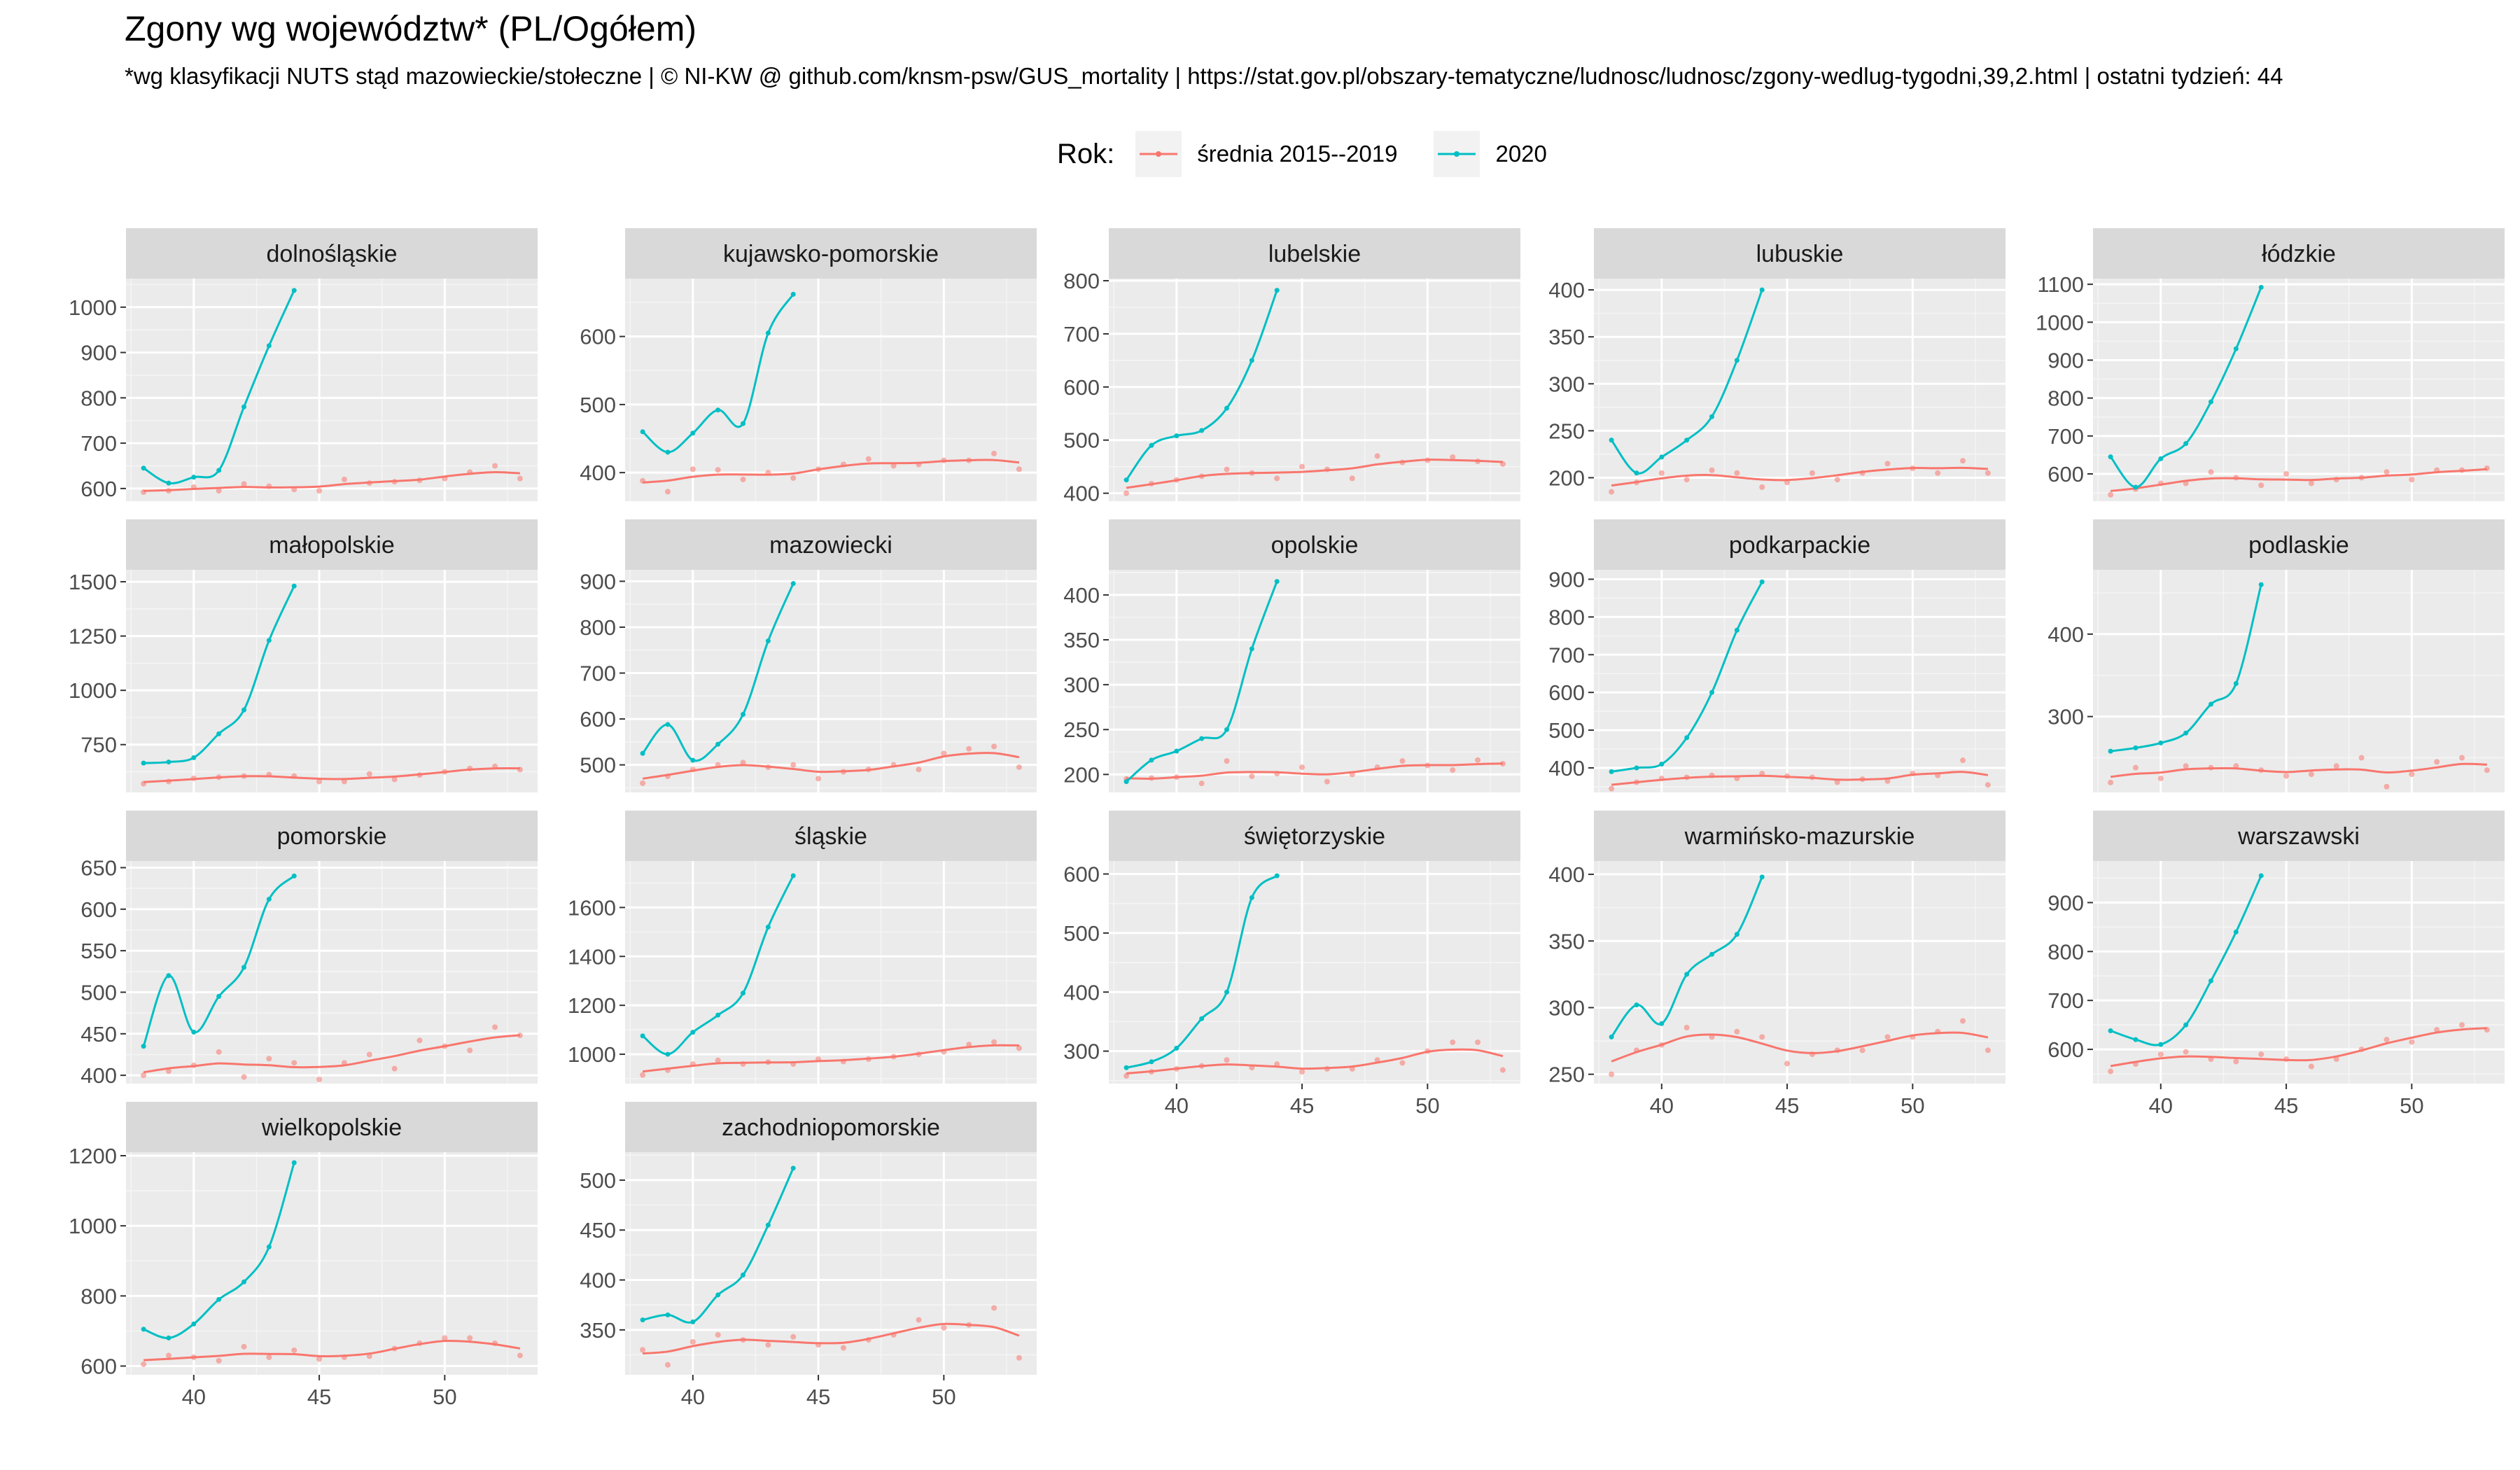 The width and height of the screenshot is (2520, 1470). Describe the element at coordinates (1521, 154) in the screenshot. I see `legend-label-2020: 2020` at that location.